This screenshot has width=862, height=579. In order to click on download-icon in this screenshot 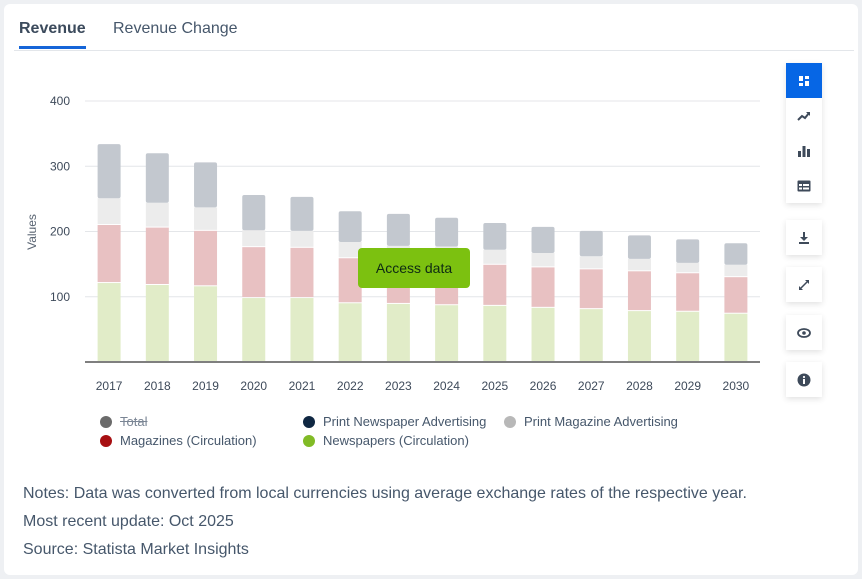, I will do `click(804, 238)`.